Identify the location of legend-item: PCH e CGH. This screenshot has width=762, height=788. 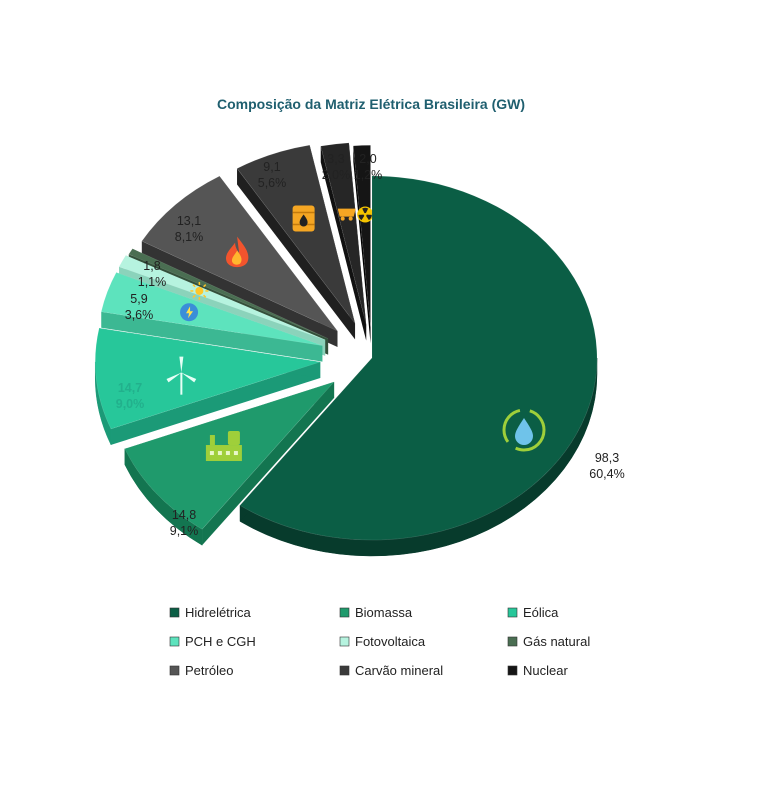
(212, 641).